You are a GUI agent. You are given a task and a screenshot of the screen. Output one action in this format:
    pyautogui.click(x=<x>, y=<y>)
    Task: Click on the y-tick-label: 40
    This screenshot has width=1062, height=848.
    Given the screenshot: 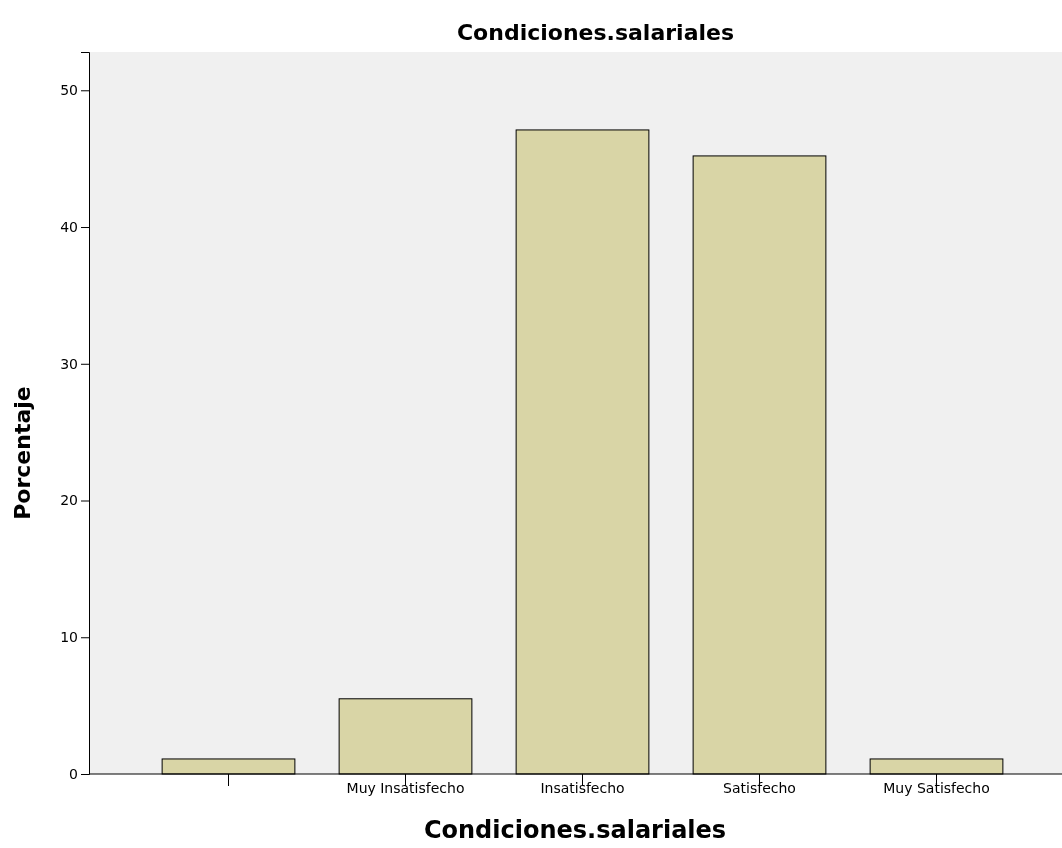 What is the action you would take?
    pyautogui.click(x=69, y=227)
    